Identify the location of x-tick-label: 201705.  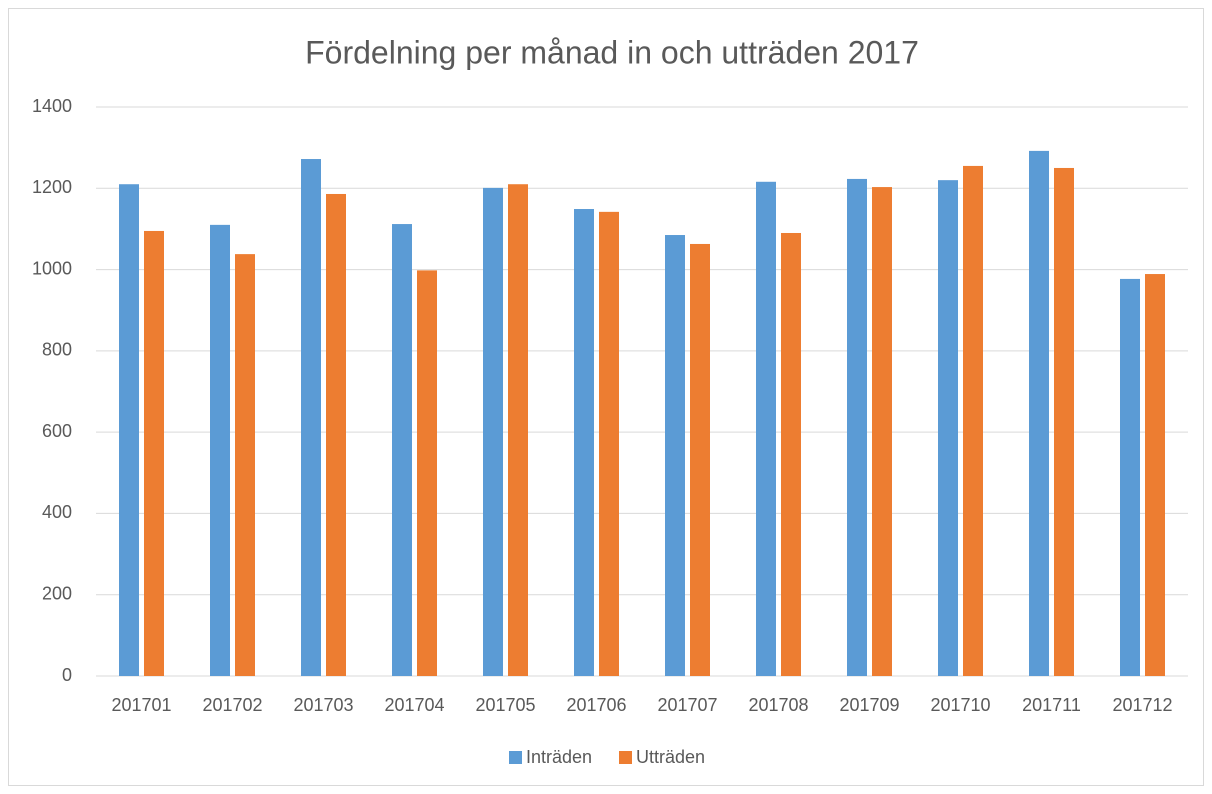
(505, 705).